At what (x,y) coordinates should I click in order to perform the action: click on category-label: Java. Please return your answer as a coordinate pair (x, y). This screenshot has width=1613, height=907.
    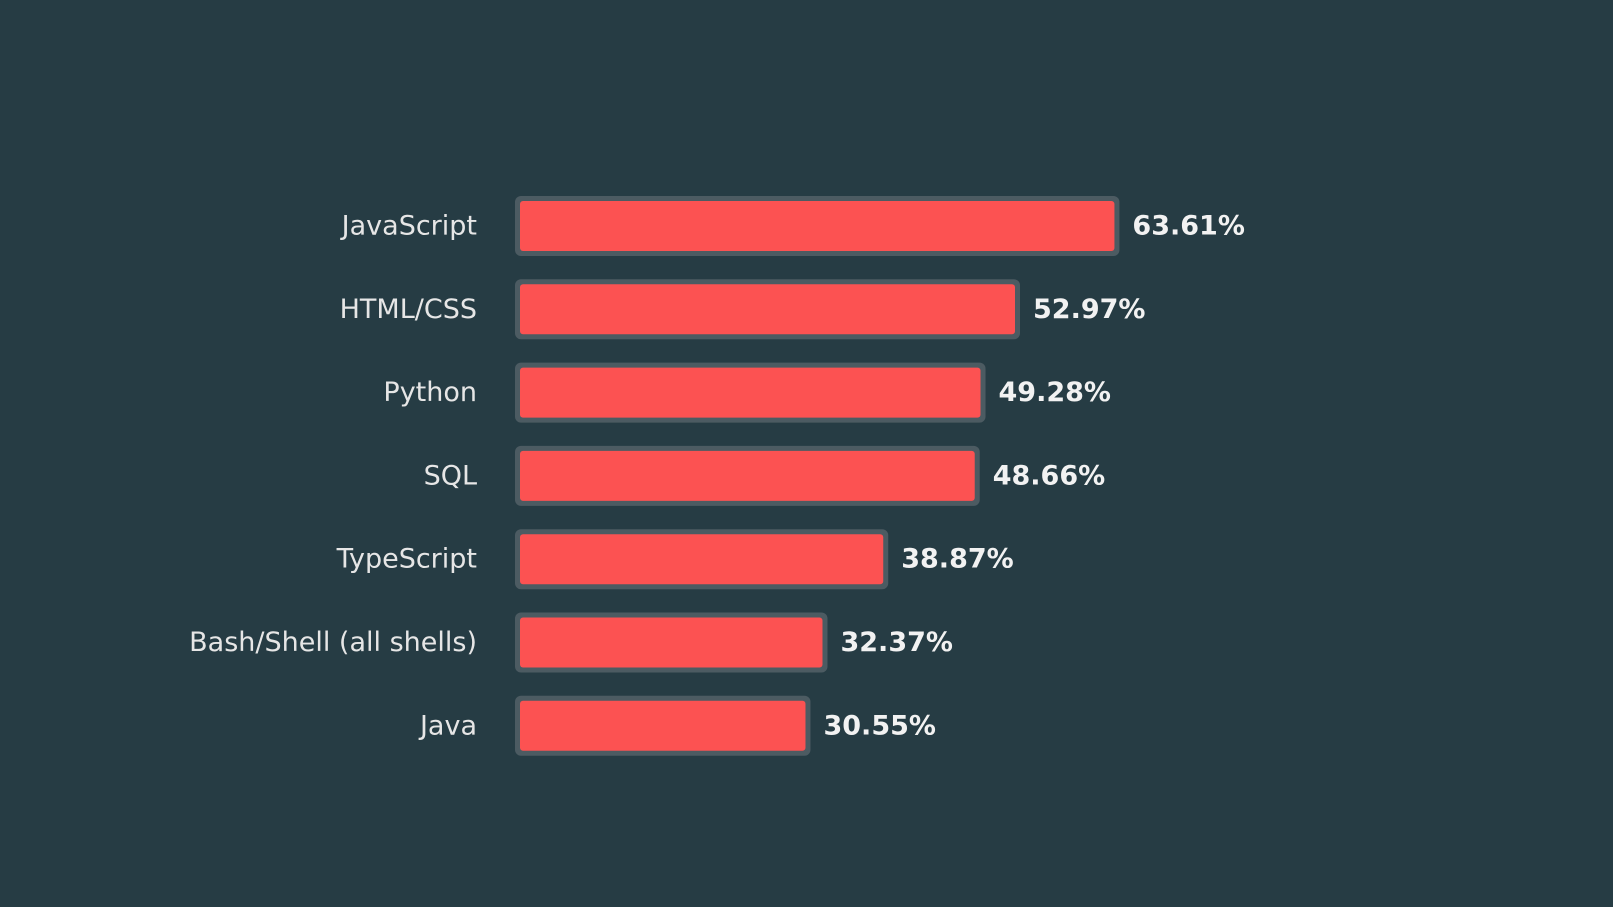
    Looking at the image, I should click on (447, 725).